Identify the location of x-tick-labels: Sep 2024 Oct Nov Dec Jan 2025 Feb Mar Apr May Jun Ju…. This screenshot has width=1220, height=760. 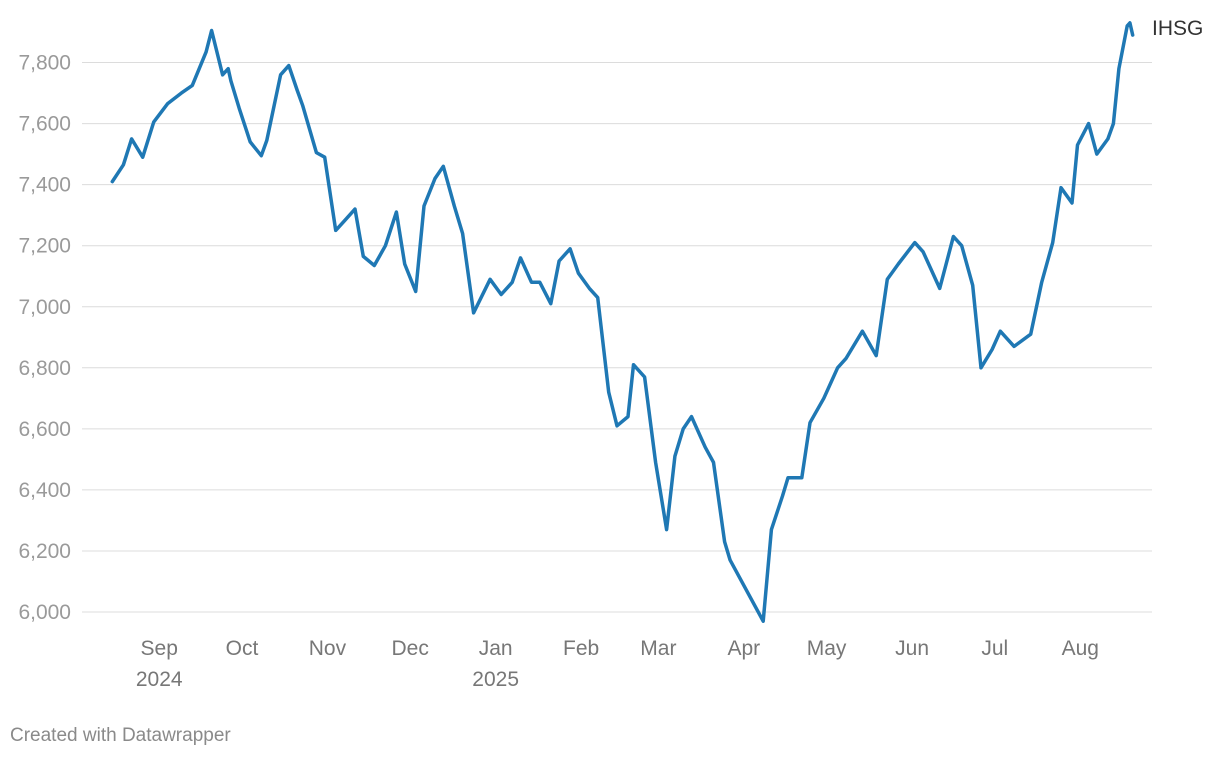
(617, 664).